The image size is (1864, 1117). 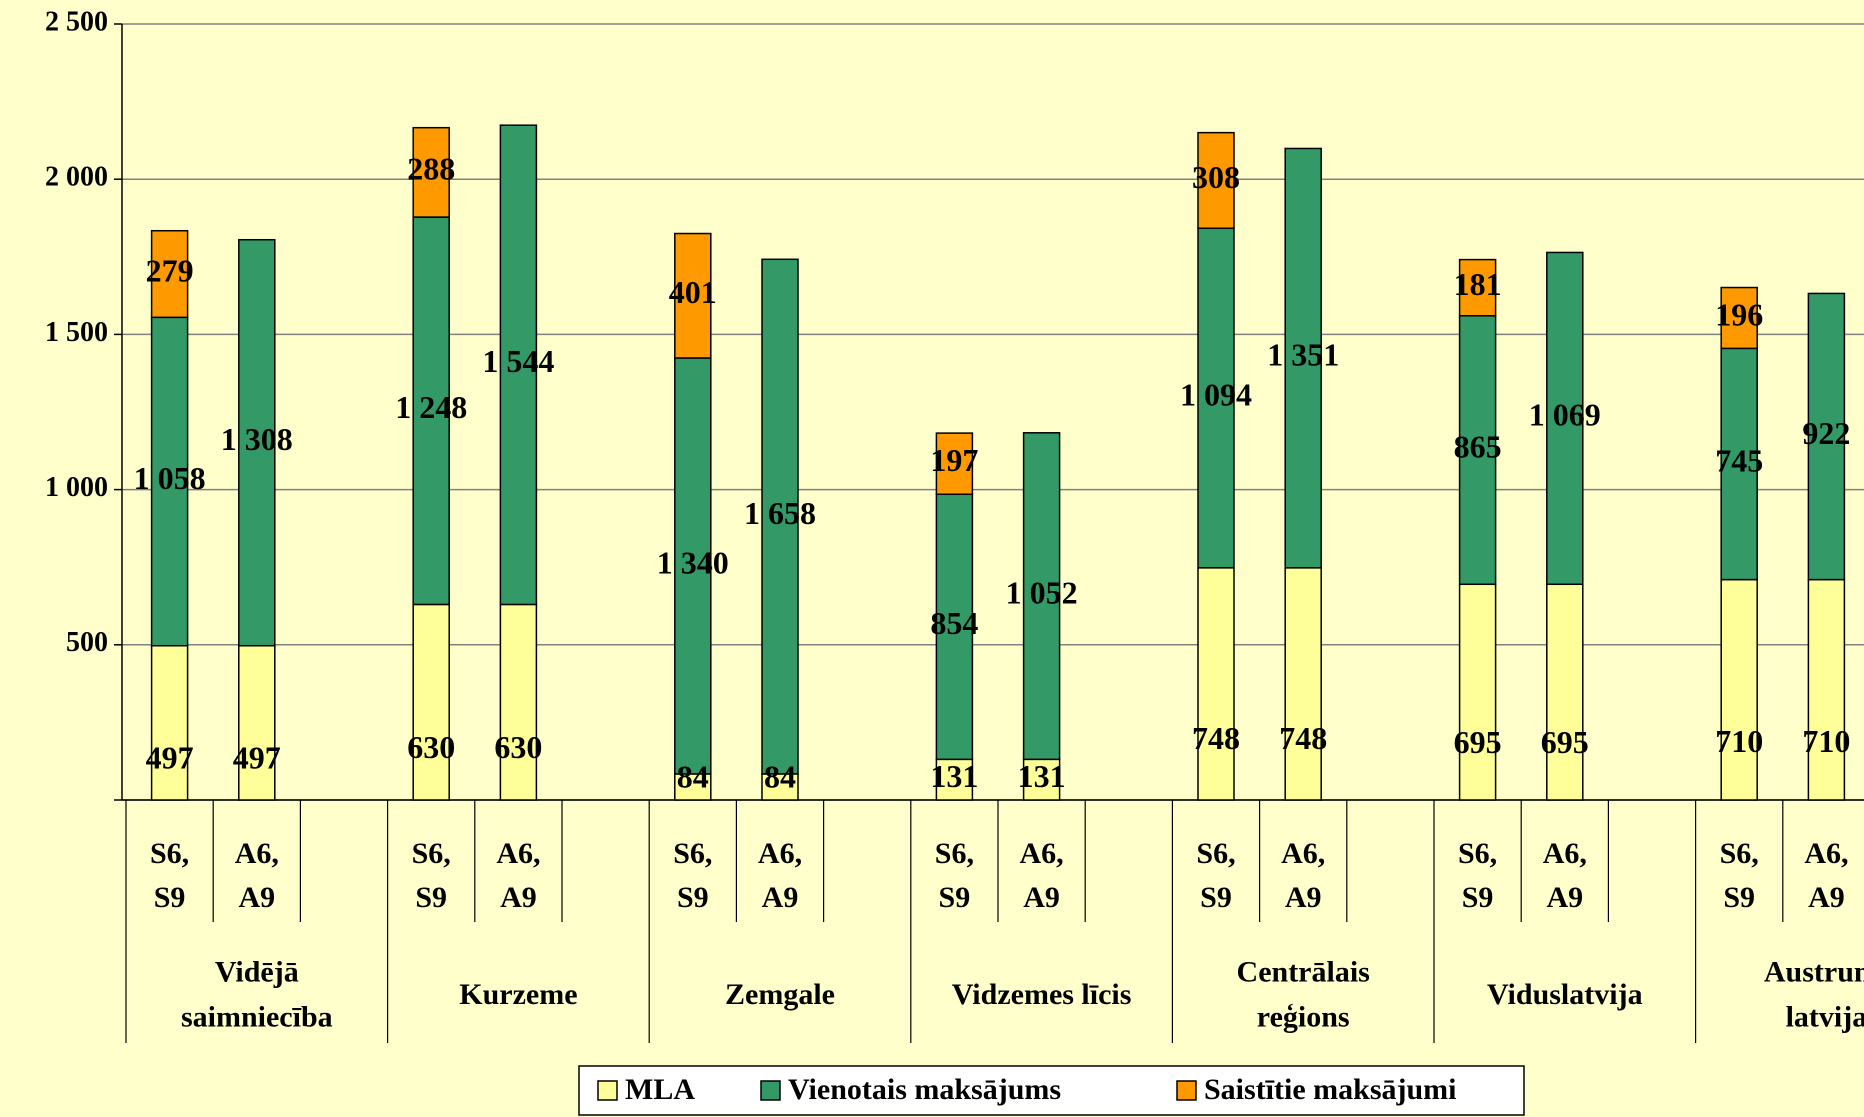 I want to click on data-label: 308, so click(x=1216, y=177).